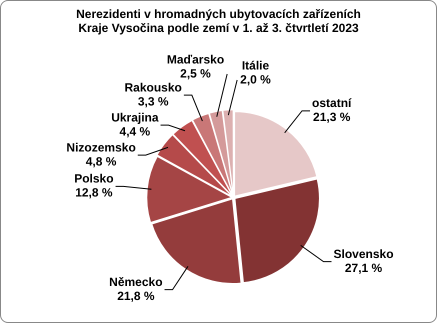 The width and height of the screenshot is (437, 323). What do you see at coordinates (218, 21) in the screenshot?
I see `chart-title: Nerezidenti v hromadných ubytovacích zařízeních Kraje Vysočina podle zemí v 1. až 3. čtvrtletí 2023` at bounding box center [218, 21].